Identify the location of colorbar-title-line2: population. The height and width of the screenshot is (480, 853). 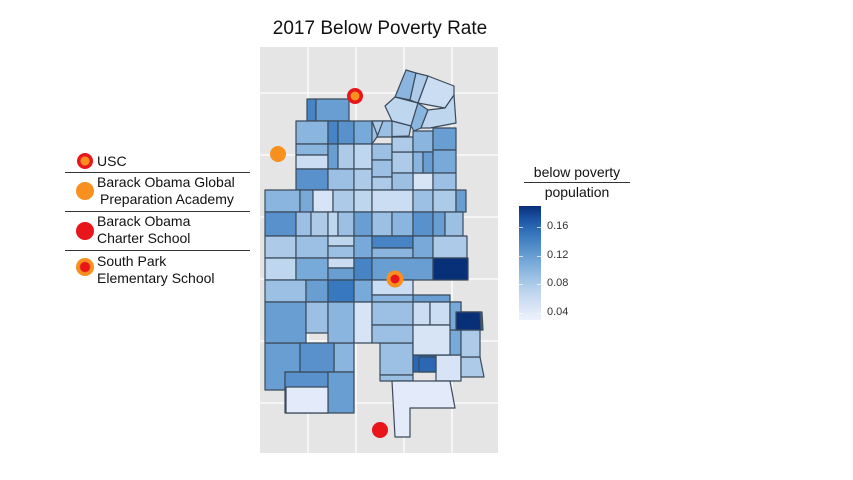
(577, 192).